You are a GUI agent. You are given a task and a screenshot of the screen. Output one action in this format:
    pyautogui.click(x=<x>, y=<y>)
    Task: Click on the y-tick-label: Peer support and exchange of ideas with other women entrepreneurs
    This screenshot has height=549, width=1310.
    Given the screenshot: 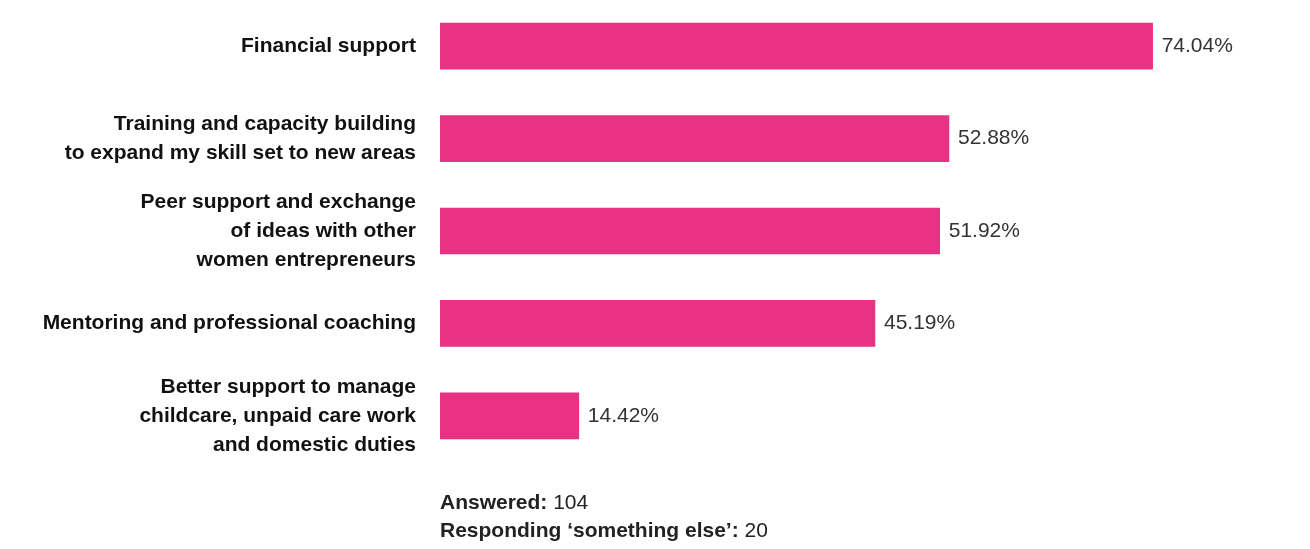 What is the action you would take?
    pyautogui.click(x=278, y=229)
    